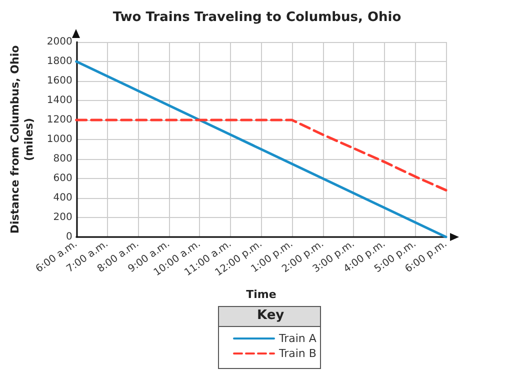  I want to click on y-tick-label: 1200, so click(59, 120).